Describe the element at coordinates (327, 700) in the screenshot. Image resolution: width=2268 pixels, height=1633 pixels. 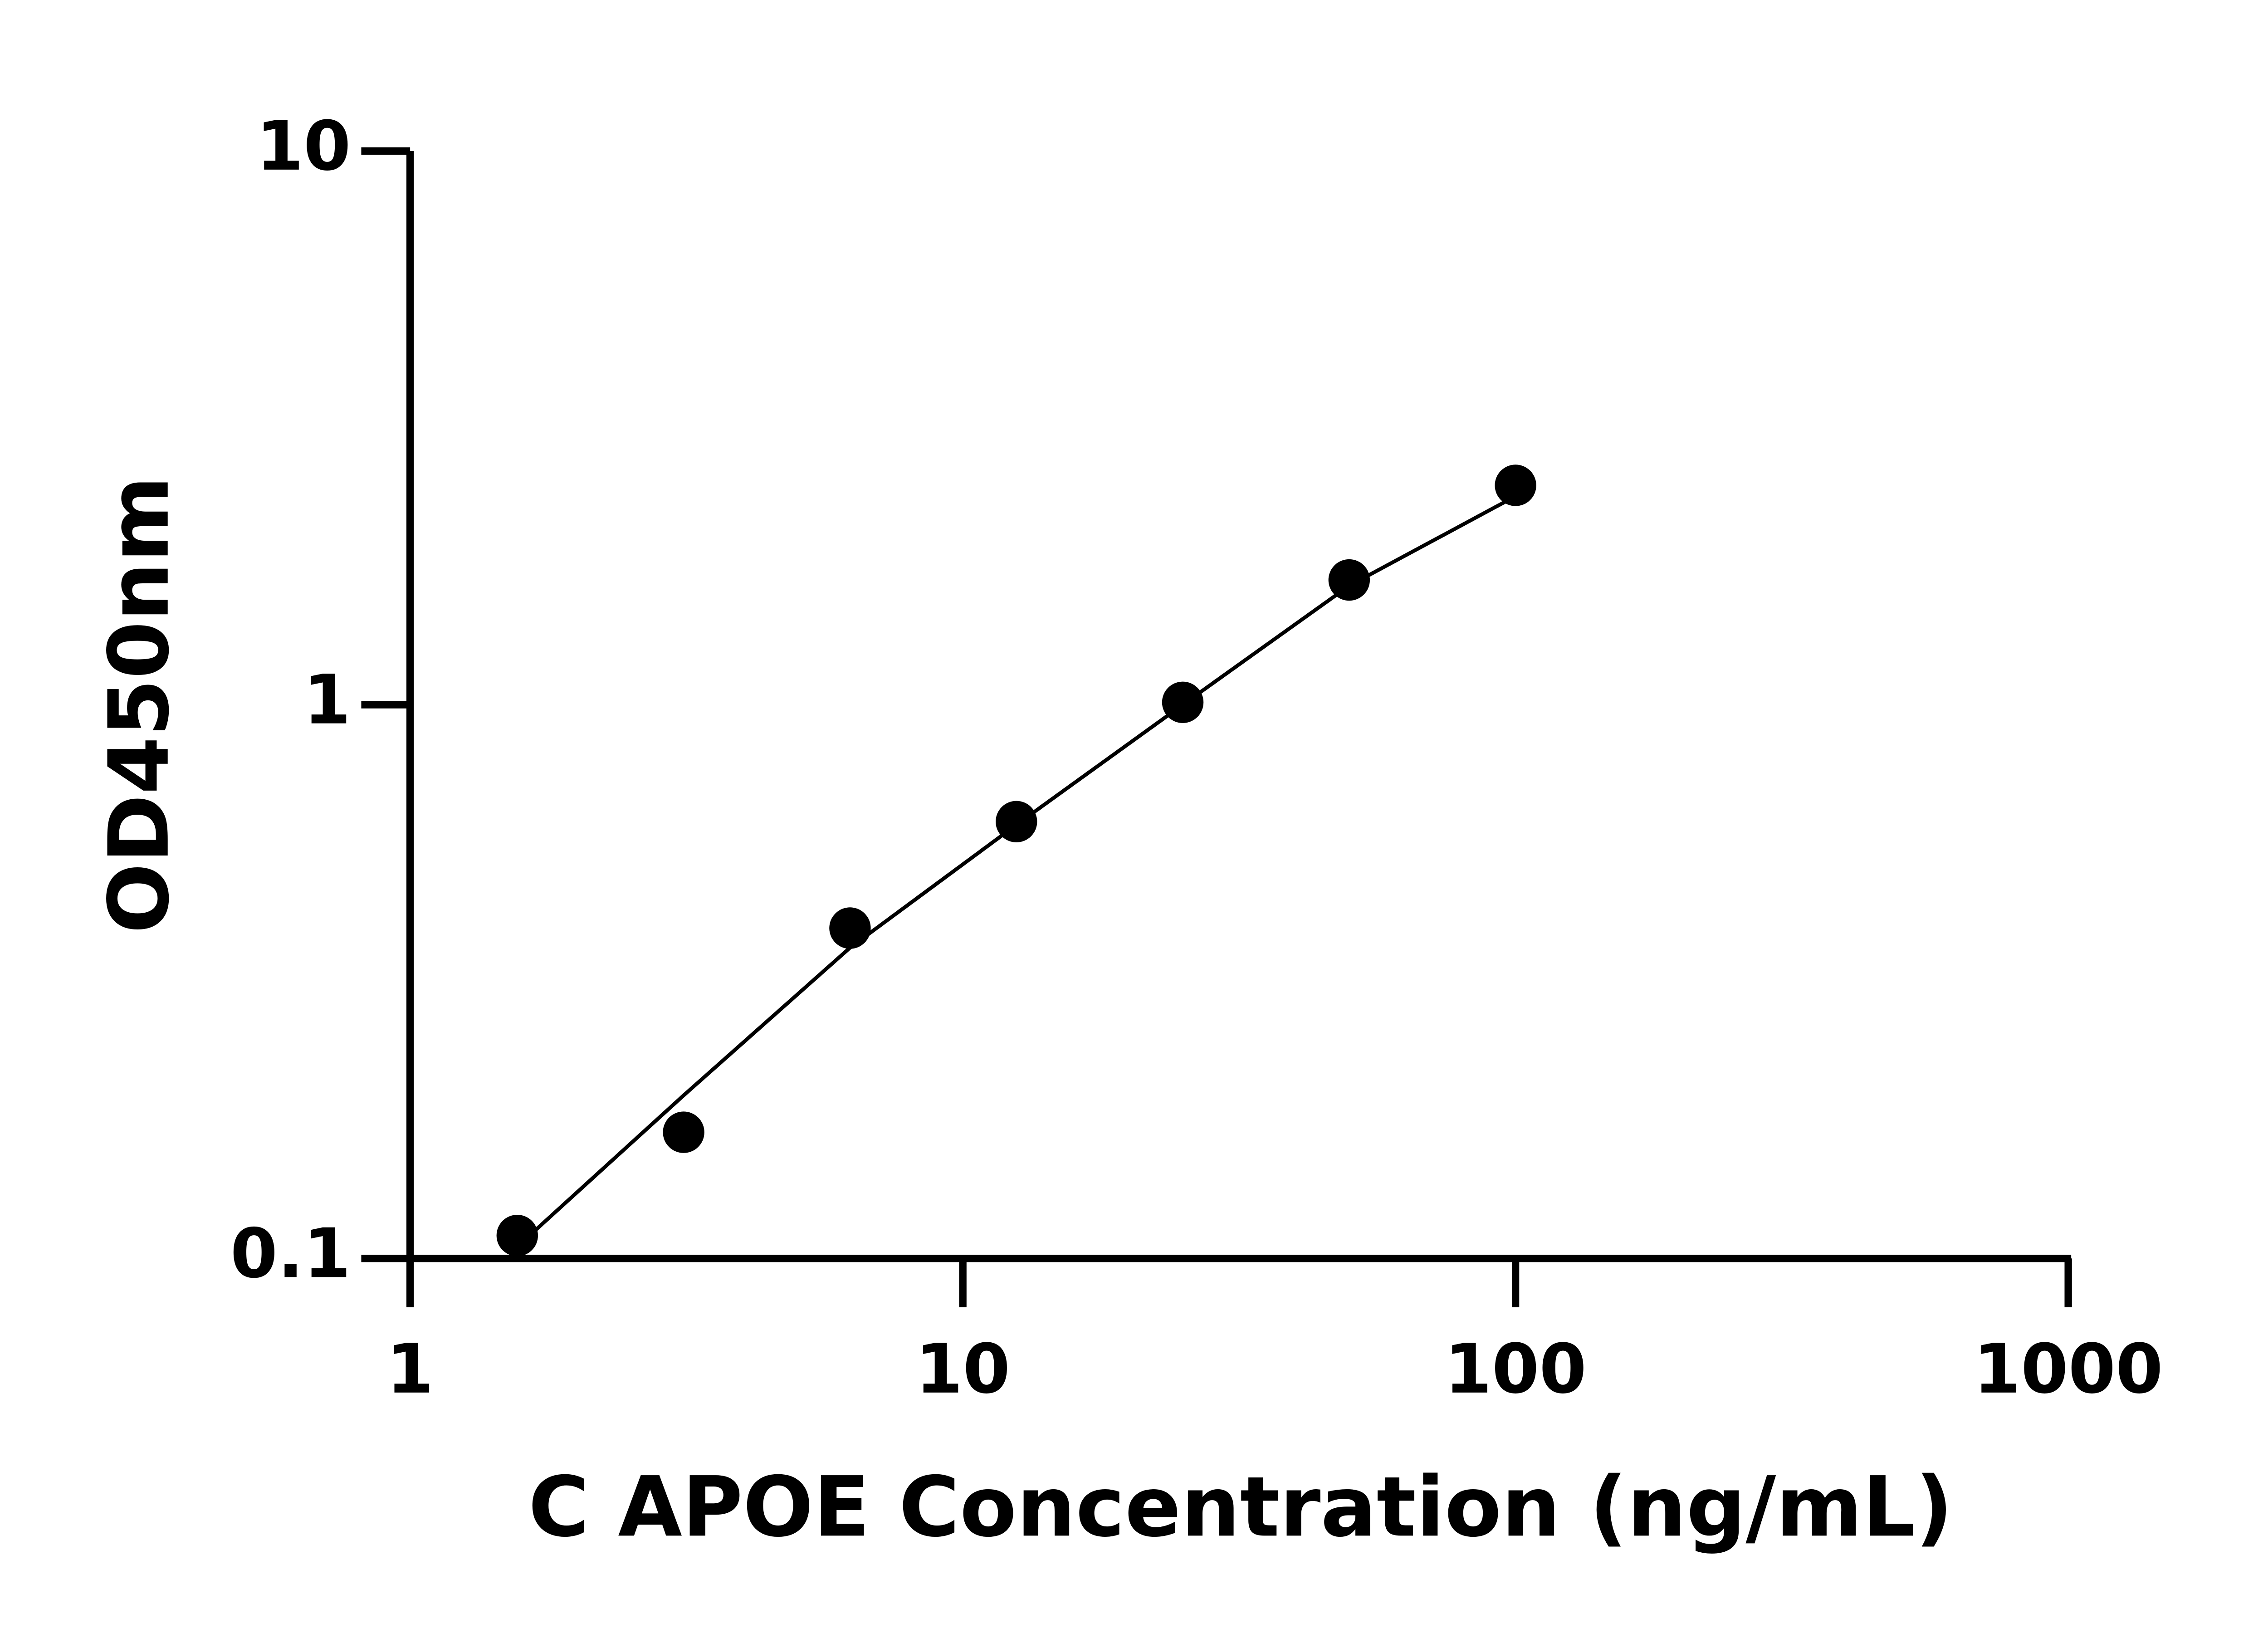
I see `y-tick-label: 1` at that location.